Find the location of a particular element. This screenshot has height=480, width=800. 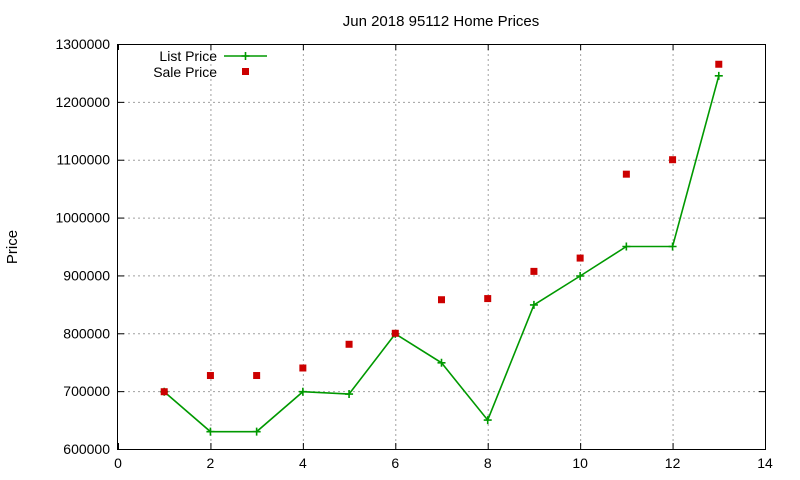

x-tick-label: 2 is located at coordinates (211, 463).